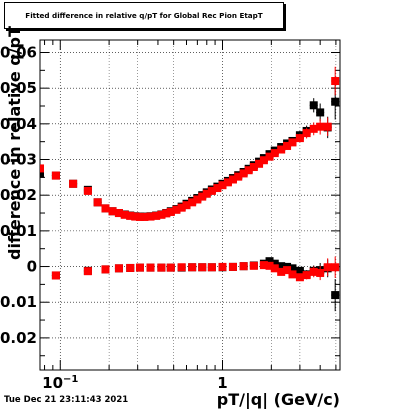 The height and width of the screenshot is (409, 400). I want to click on y-tick-label: 0.03, so click(18, 160).